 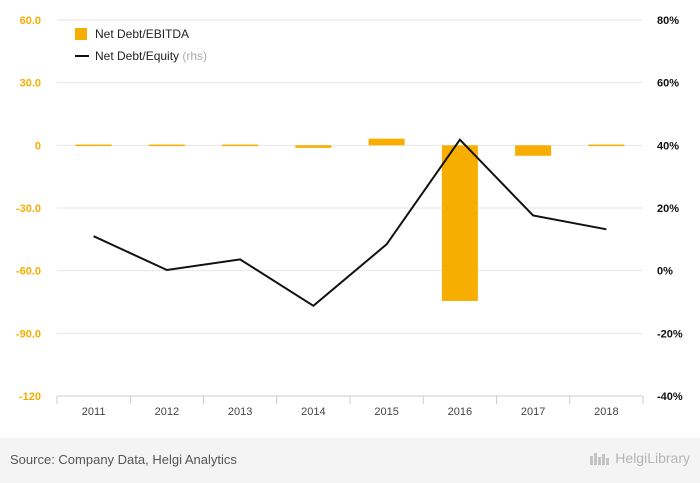 What do you see at coordinates (533, 412) in the screenshot?
I see `x-tick-label: 2017` at bounding box center [533, 412].